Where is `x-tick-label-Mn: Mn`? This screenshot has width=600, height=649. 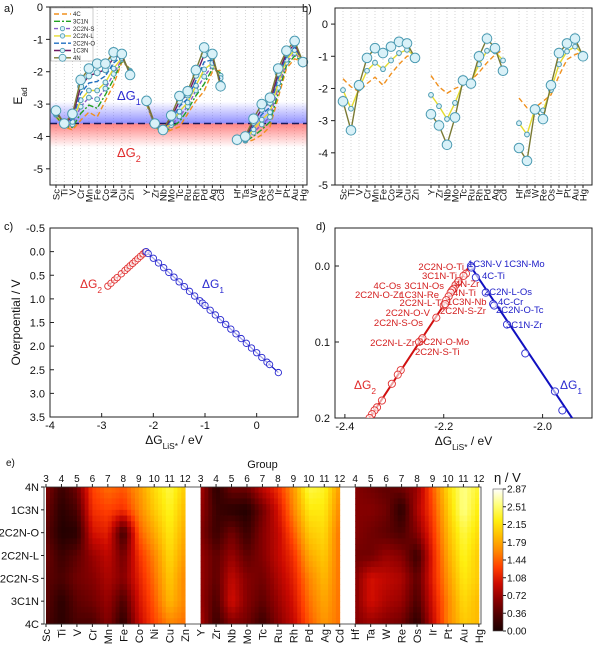
x-tick-label-Mn: Mn is located at coordinates (109, 636).